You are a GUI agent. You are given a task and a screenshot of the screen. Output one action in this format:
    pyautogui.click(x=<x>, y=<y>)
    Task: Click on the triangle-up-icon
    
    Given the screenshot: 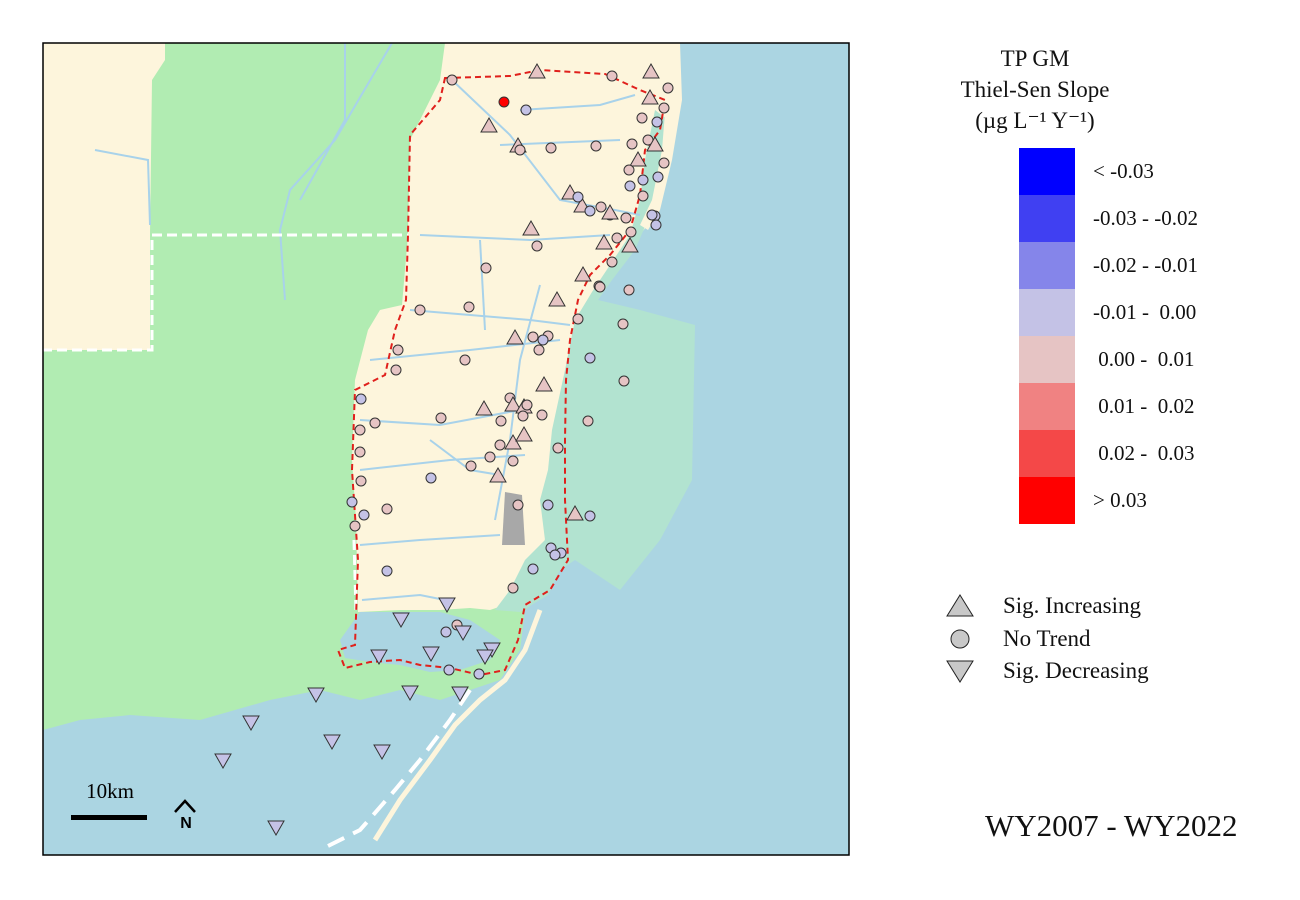 What is the action you would take?
    pyautogui.click(x=960, y=605)
    